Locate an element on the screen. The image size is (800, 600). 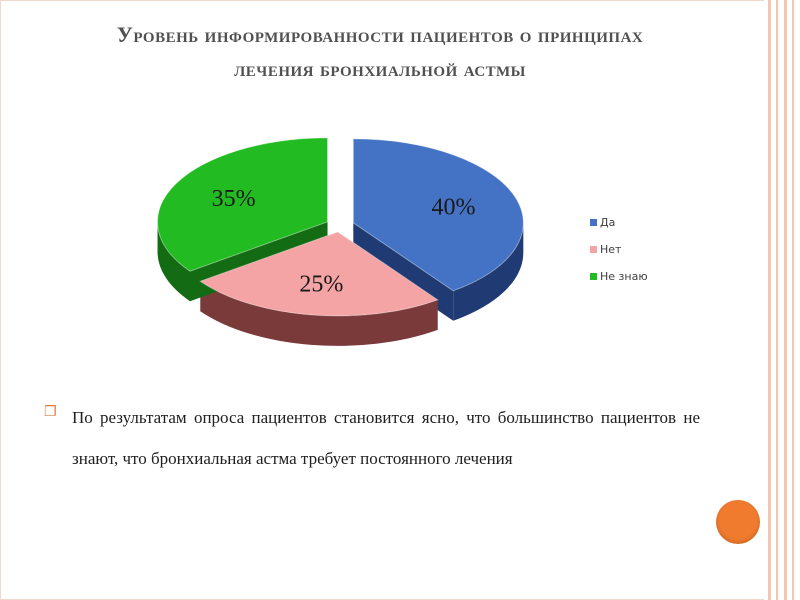
pie-slice-side-Нет is located at coordinates (319, 313).